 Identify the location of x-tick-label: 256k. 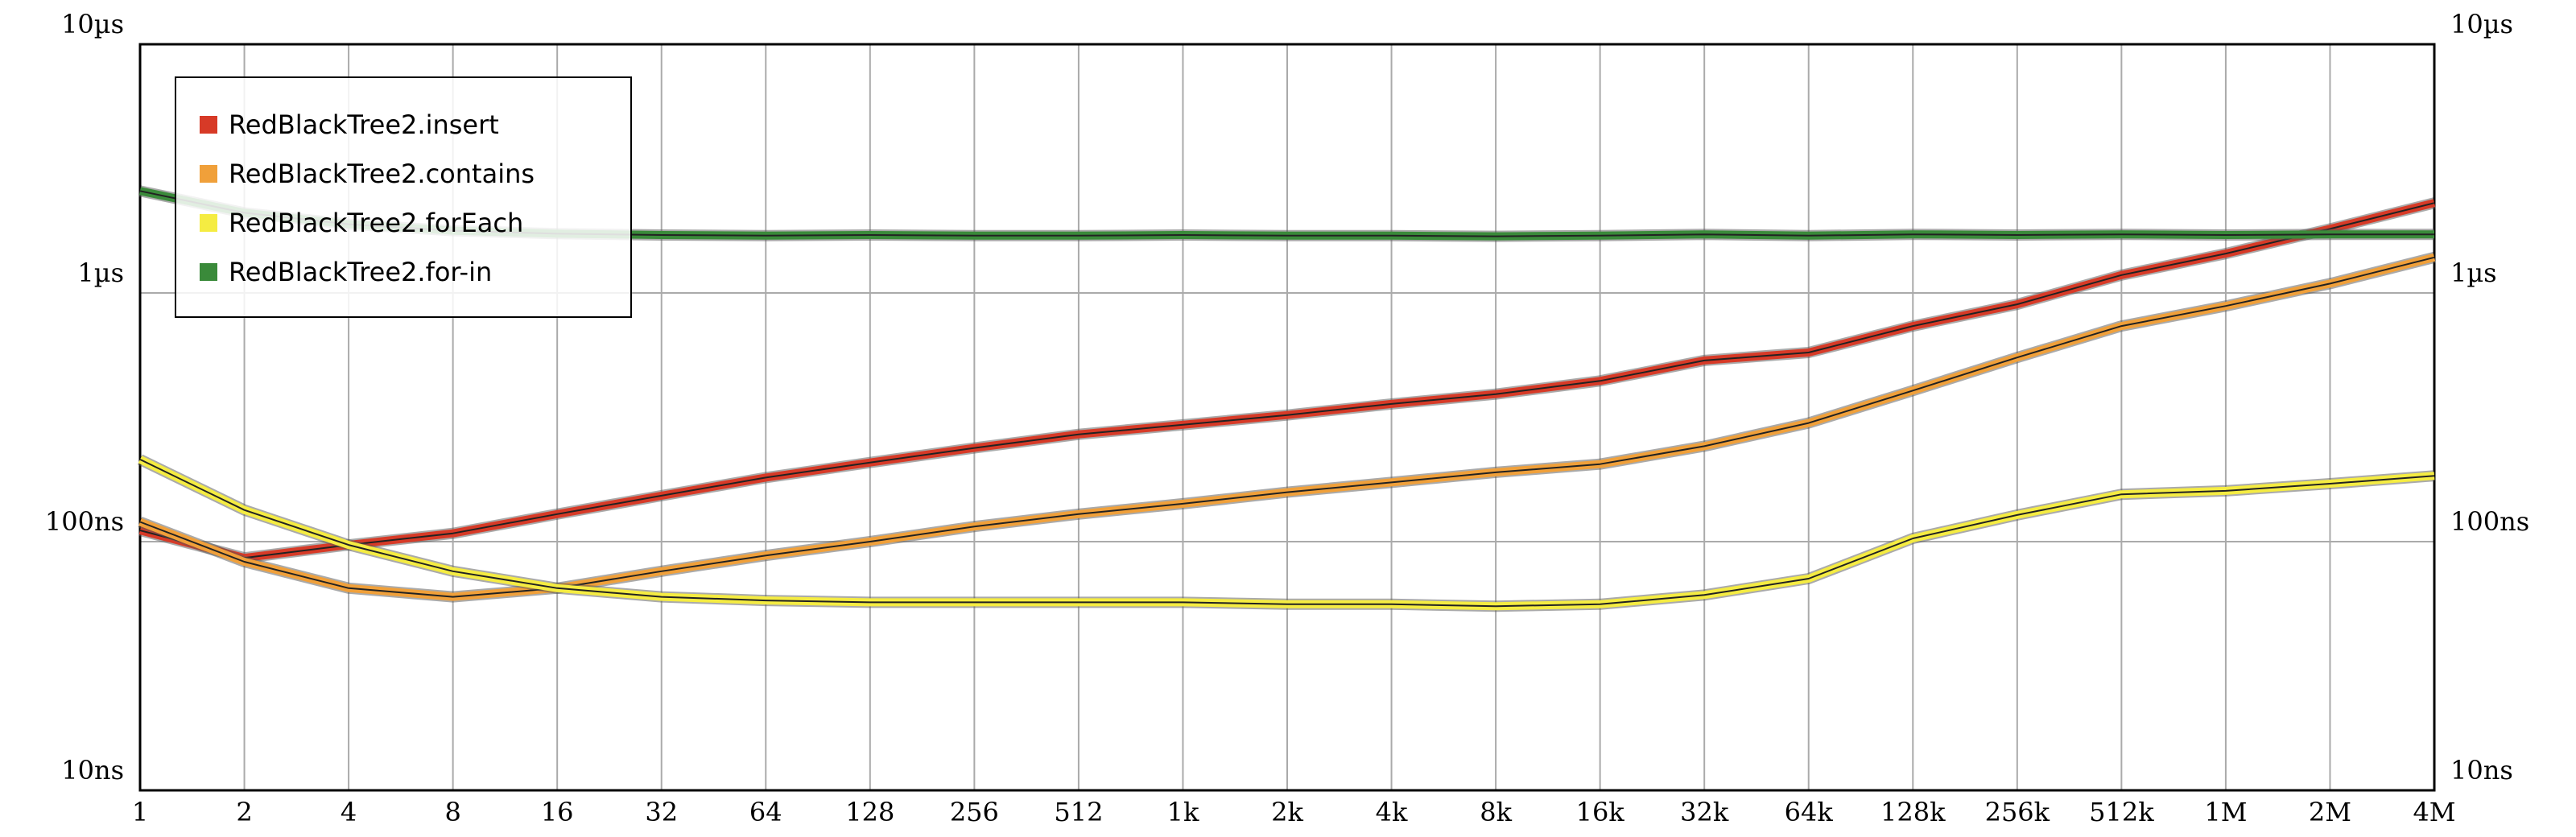
(2017, 812).